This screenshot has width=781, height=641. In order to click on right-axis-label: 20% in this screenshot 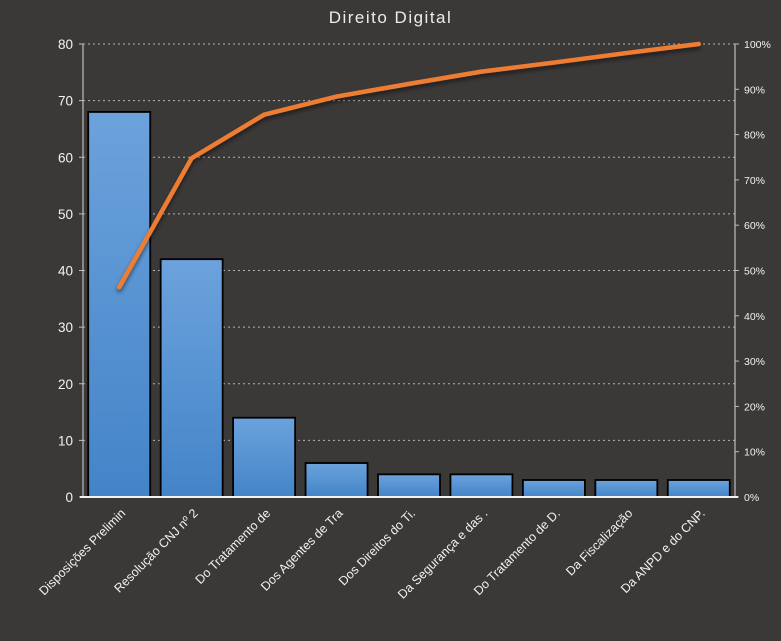, I will do `click(754, 407)`.